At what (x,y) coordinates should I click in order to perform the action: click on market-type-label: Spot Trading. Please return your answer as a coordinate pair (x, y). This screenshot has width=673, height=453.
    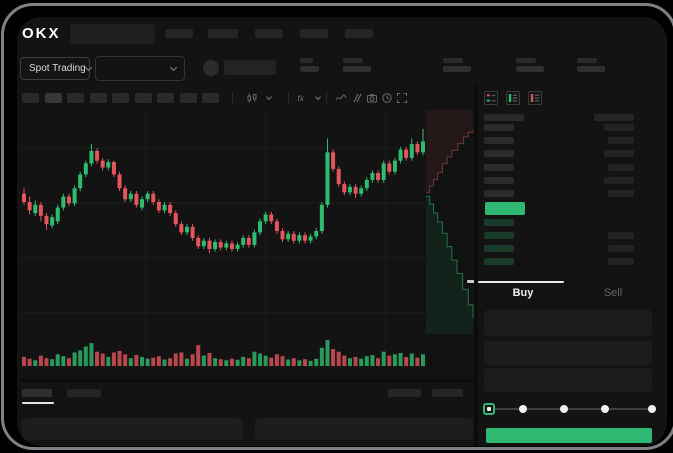
    Looking at the image, I should click on (57, 68).